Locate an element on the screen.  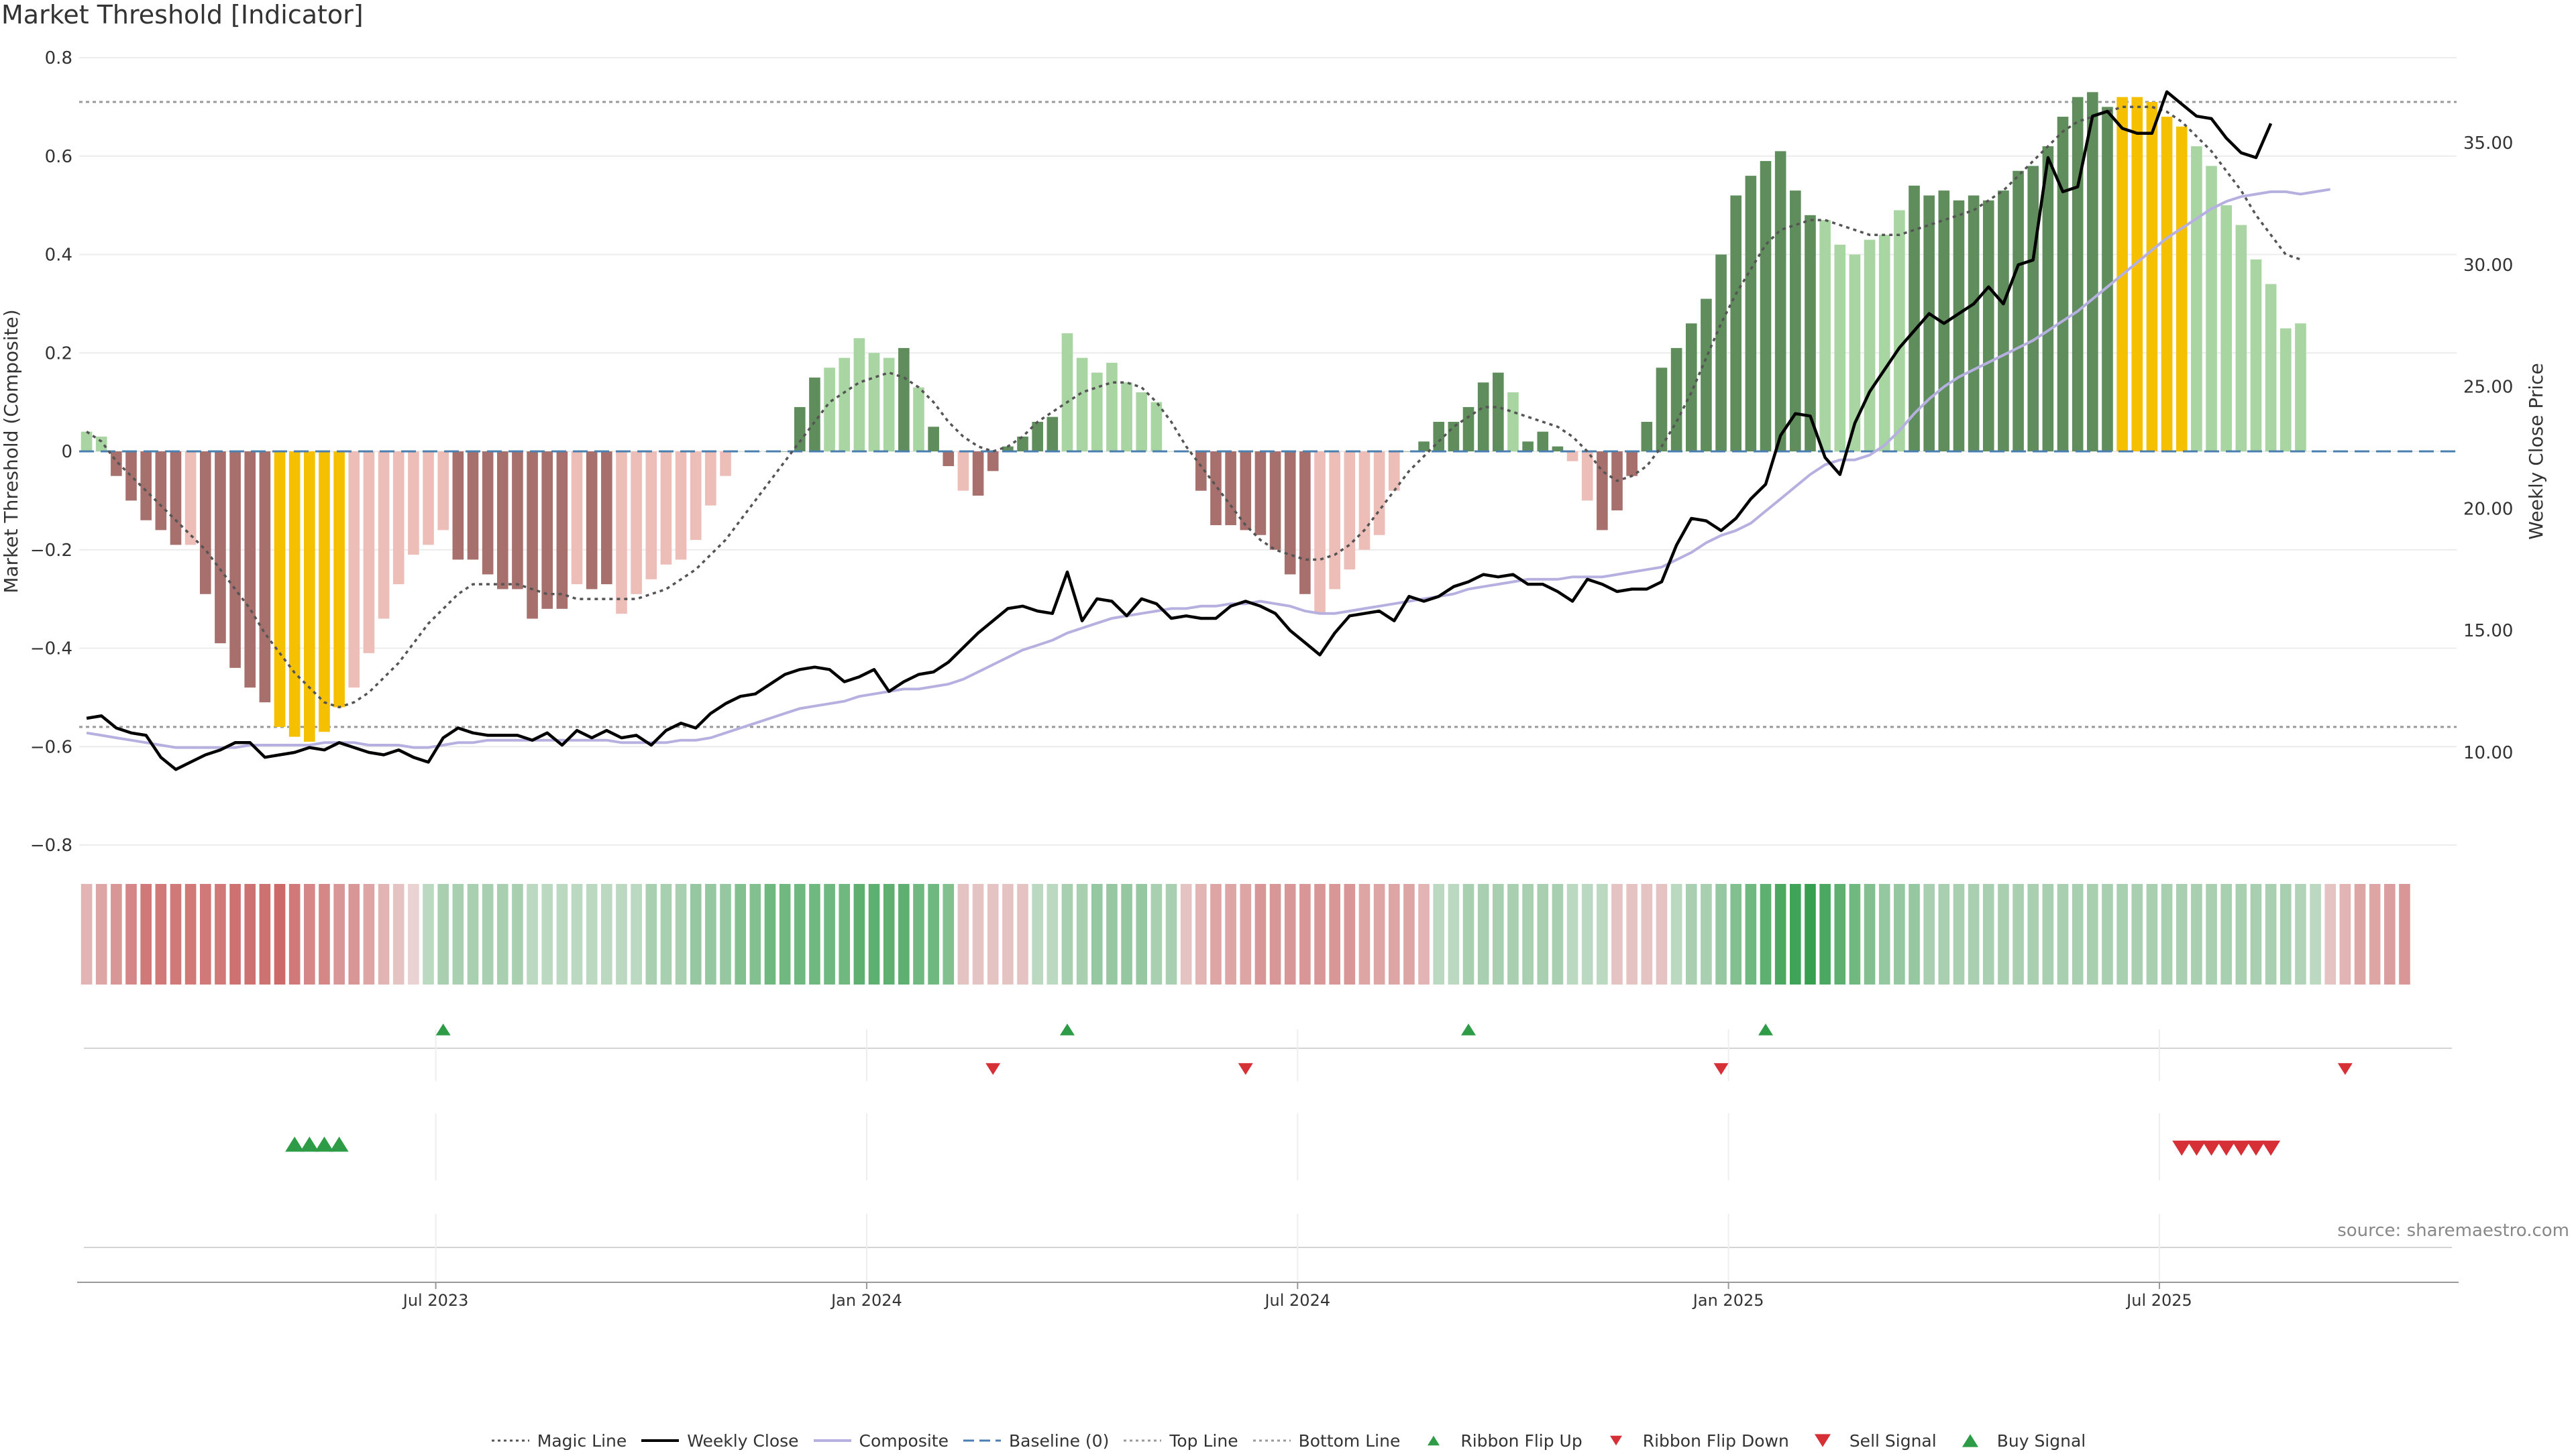
y-right-tick-label: 20.00 is located at coordinates (2488, 509).